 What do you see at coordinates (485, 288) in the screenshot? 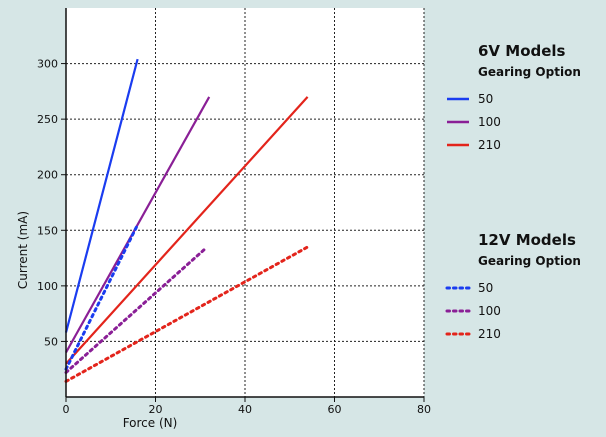
I see `legend-label-1-0: 50` at bounding box center [485, 288].